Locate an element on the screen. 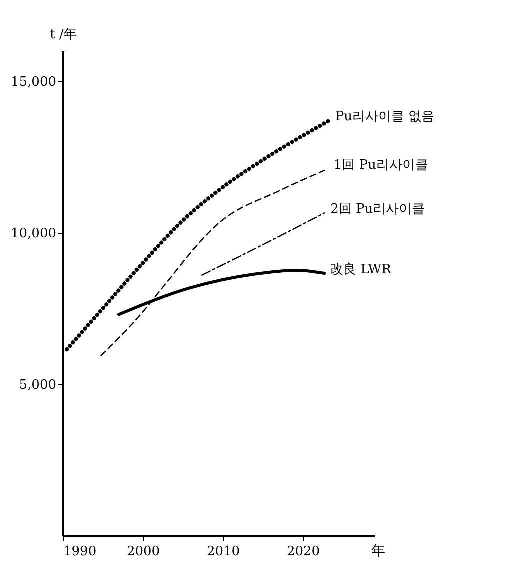 Image resolution: width=507 pixels, height=583 pixels. y-tick-label: 10,000 is located at coordinates (33, 234).